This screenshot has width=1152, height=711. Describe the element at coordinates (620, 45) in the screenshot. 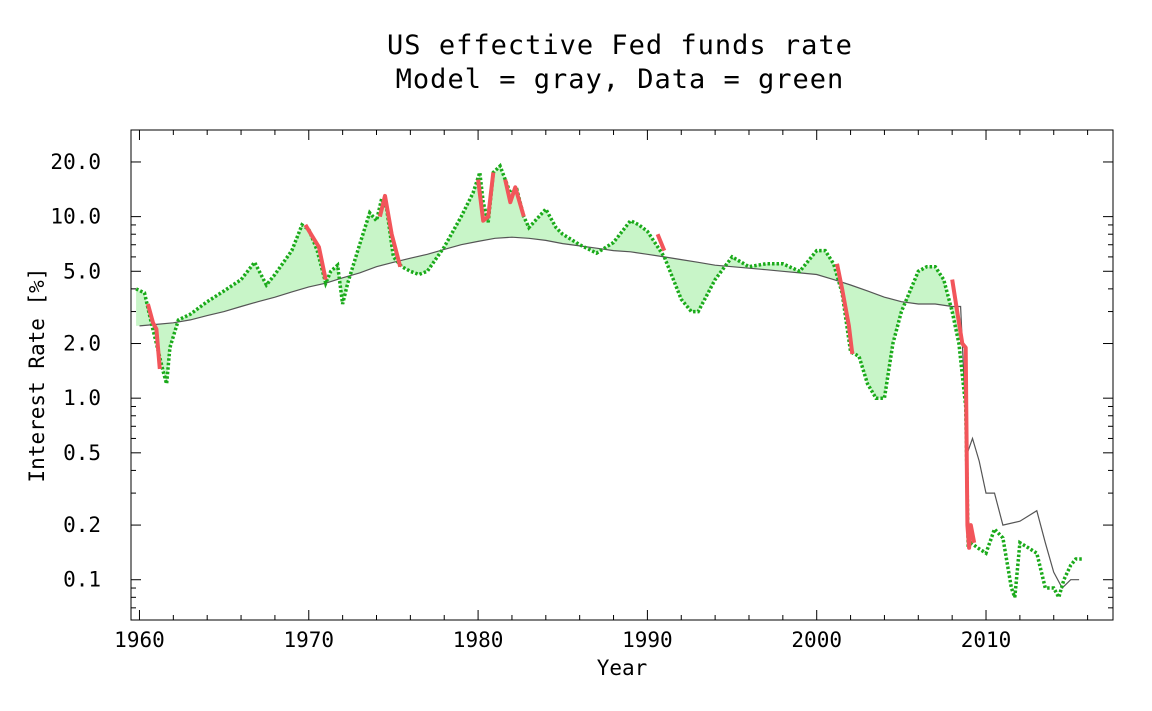

I see `chart-title: US effective Fed funds rate` at that location.